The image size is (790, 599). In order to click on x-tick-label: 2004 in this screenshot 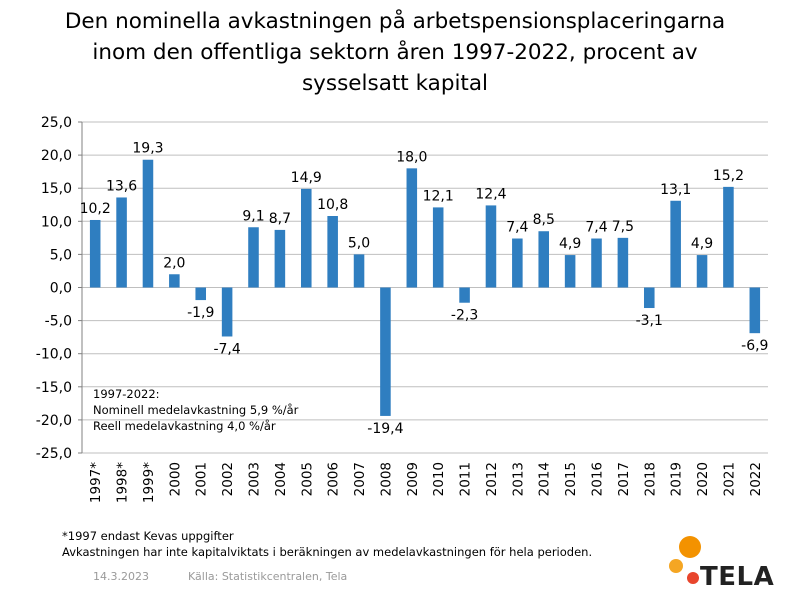, I will do `click(281, 479)`.